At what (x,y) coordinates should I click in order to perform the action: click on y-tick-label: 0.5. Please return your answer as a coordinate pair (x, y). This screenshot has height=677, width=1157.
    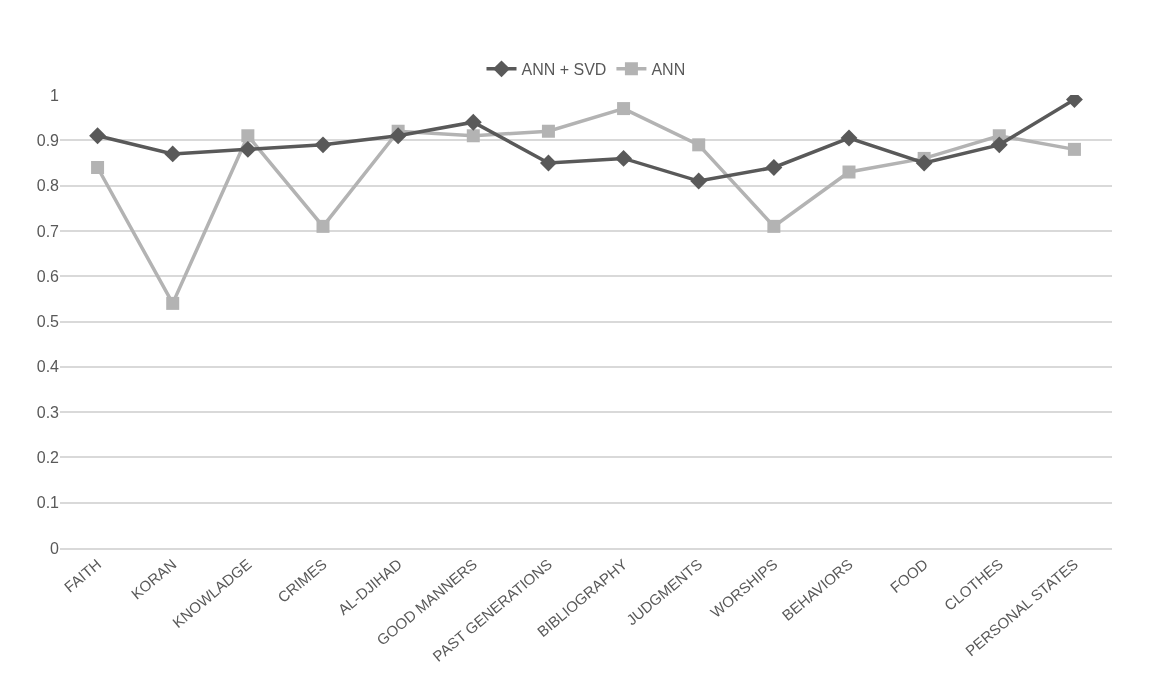
    Looking at the image, I should click on (48, 322).